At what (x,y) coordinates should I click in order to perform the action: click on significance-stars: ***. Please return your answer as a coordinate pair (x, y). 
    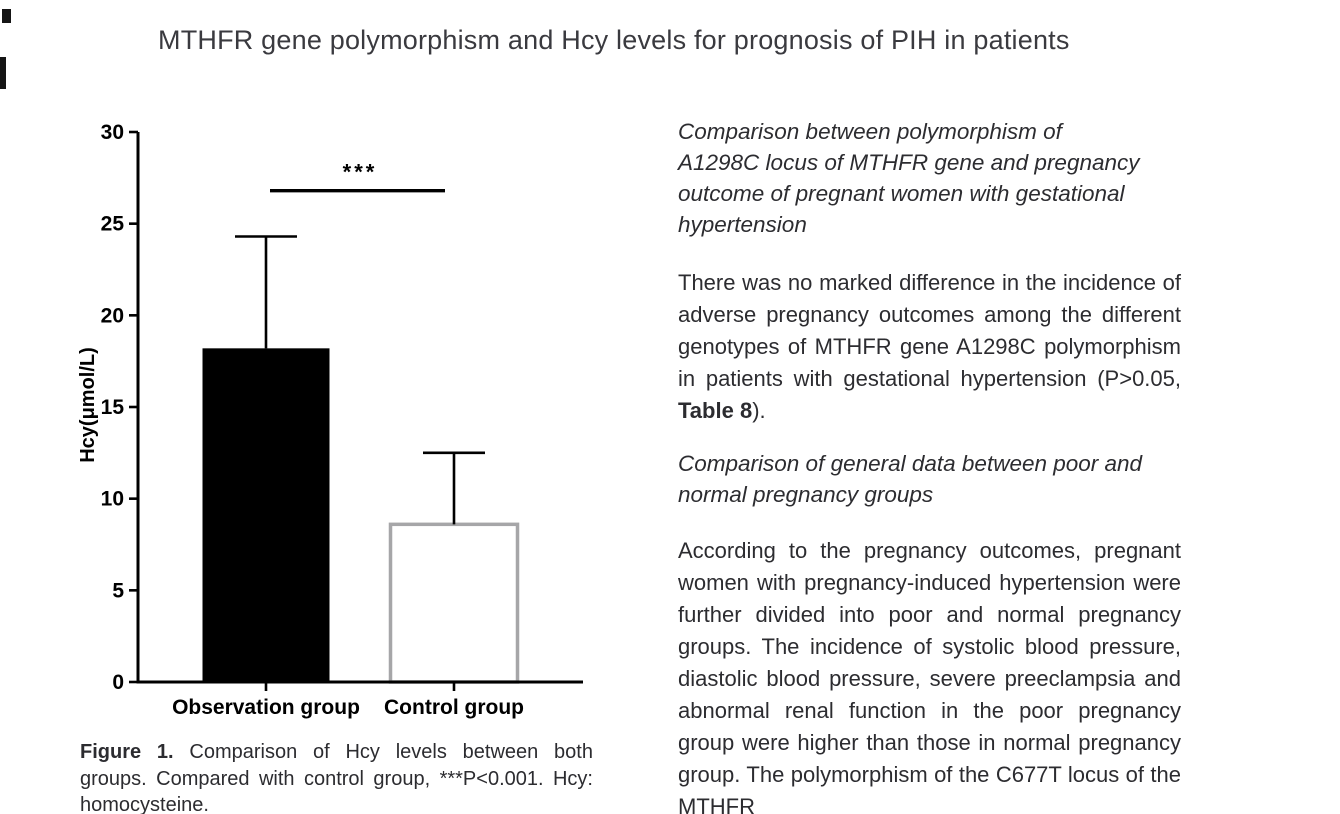
    Looking at the image, I should click on (360, 172).